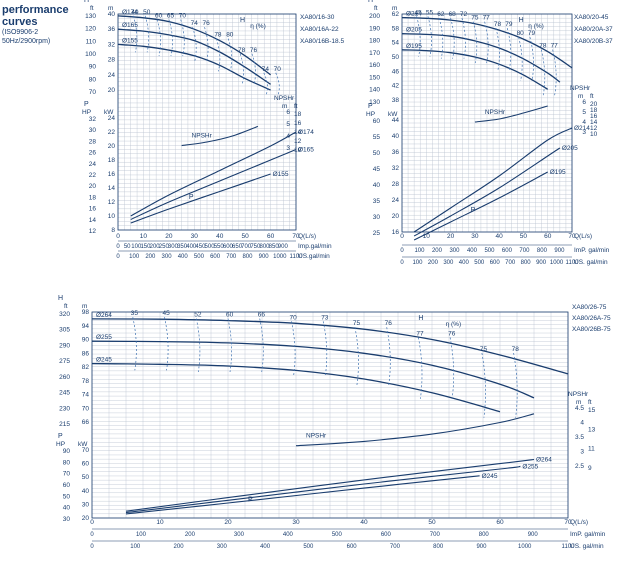  I want to click on chart2-head-m-unit: m, so click(394, 8).